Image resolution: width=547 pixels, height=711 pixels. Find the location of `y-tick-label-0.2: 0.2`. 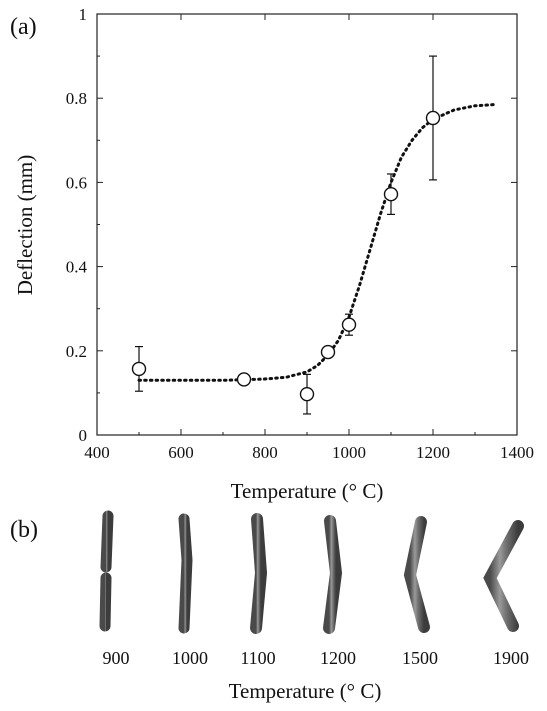

y-tick-label-0.2: 0.2 is located at coordinates (76, 351).